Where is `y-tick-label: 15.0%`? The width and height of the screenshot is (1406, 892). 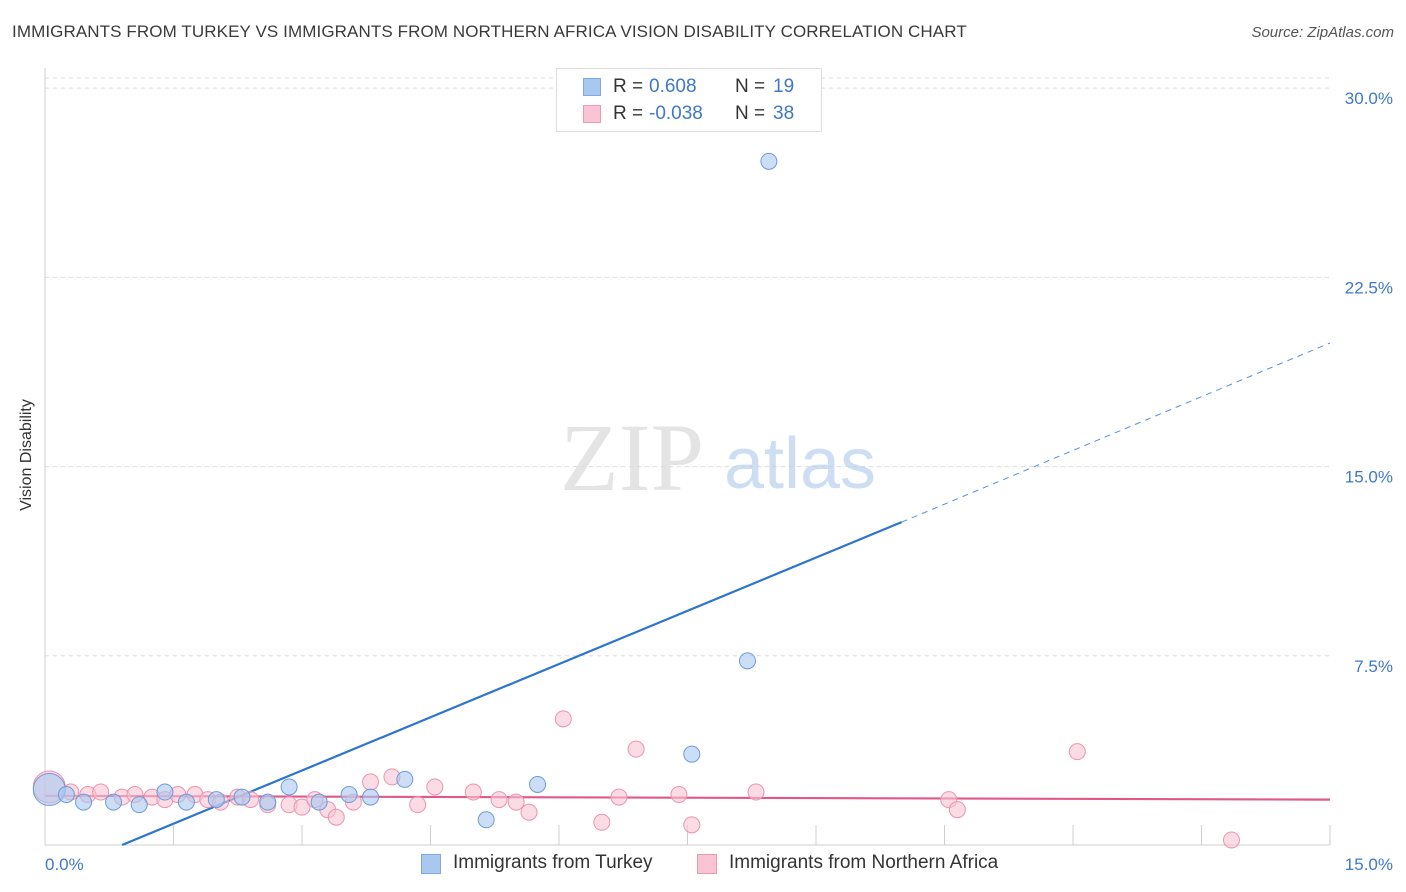 y-tick-label: 15.0% is located at coordinates (1369, 477).